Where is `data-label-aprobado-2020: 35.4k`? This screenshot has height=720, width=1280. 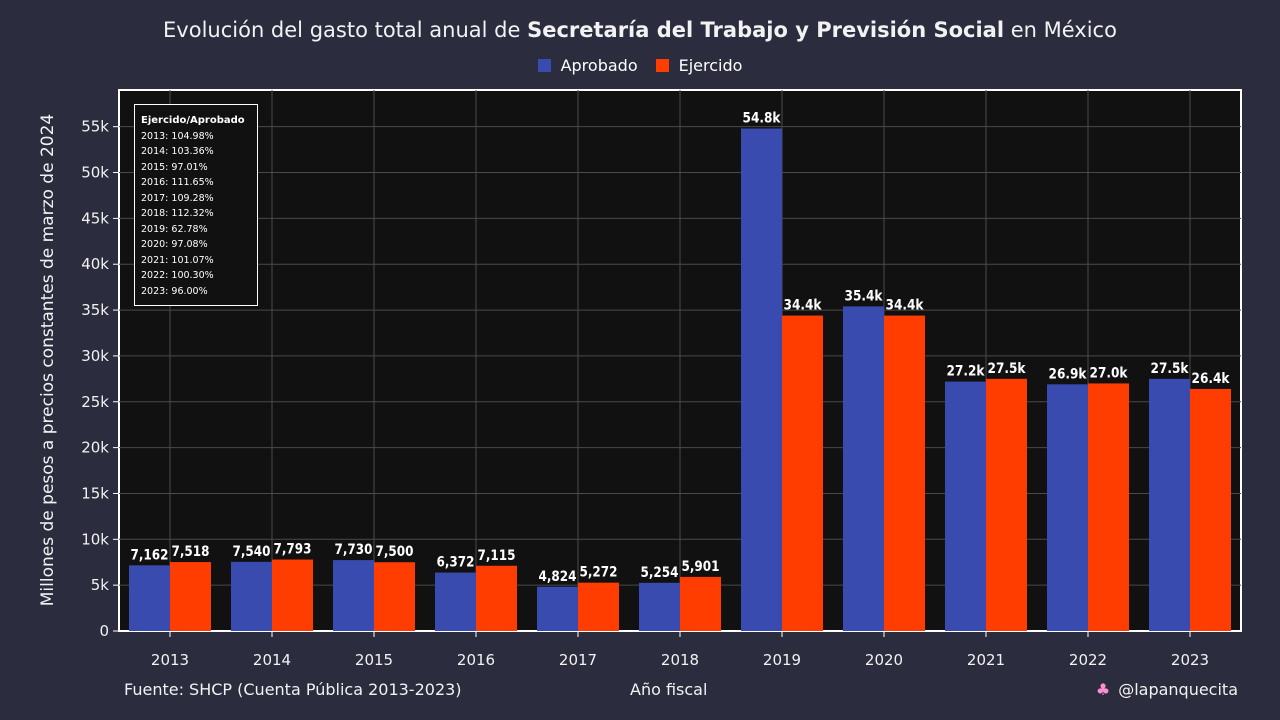
data-label-aprobado-2020: 35.4k is located at coordinates (864, 296).